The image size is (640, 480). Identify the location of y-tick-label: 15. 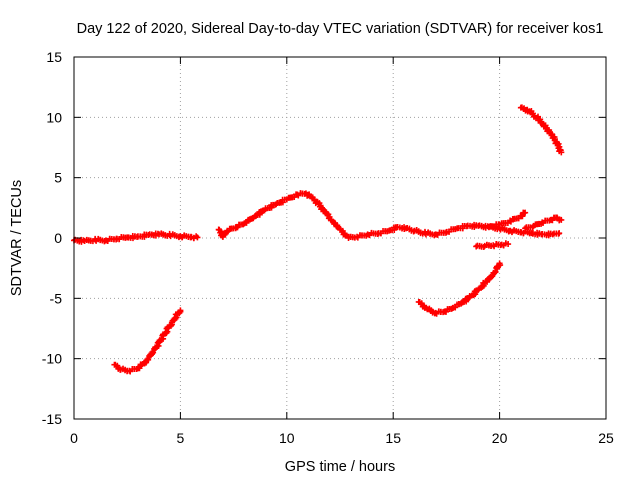
(54, 57).